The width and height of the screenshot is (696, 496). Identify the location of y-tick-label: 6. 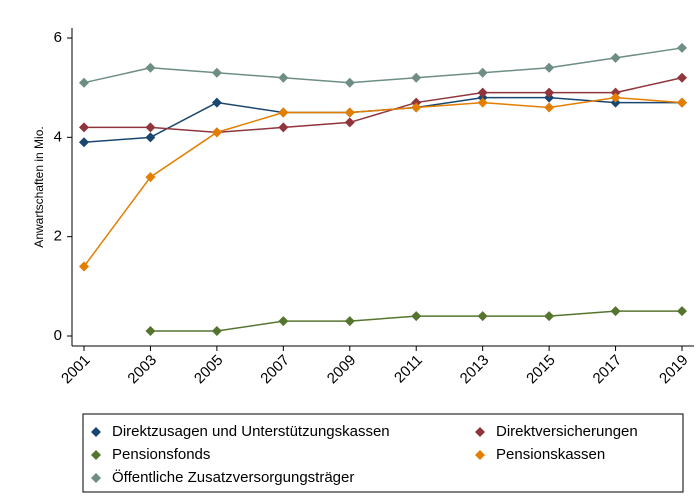
(58, 37).